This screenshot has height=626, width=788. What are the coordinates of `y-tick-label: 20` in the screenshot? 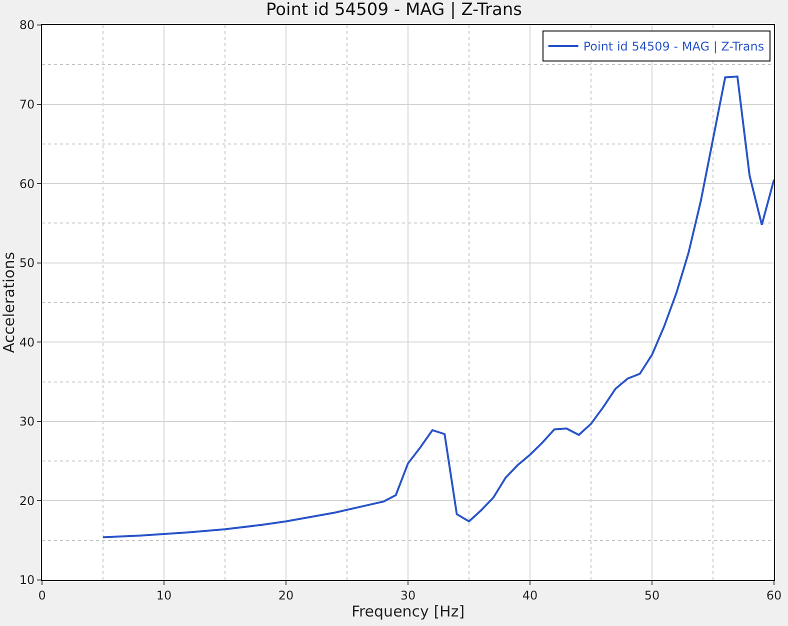 It's located at (27, 501).